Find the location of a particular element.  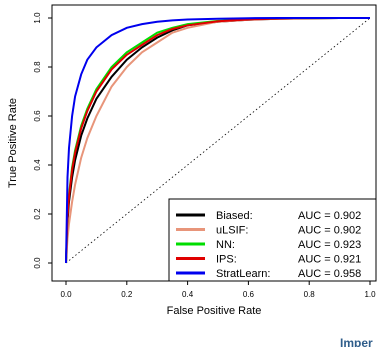

y-tick-label: 0.6 is located at coordinates (37, 116).